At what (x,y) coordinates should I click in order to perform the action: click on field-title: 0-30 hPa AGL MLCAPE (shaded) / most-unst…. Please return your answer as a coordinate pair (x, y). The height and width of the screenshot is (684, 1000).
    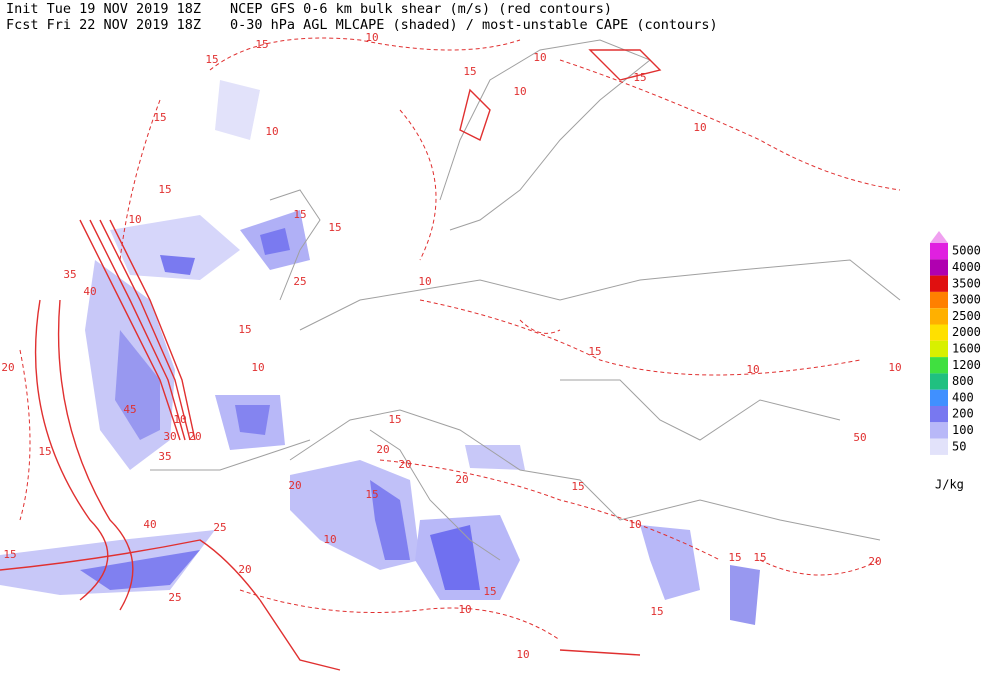
    Looking at the image, I should click on (474, 25).